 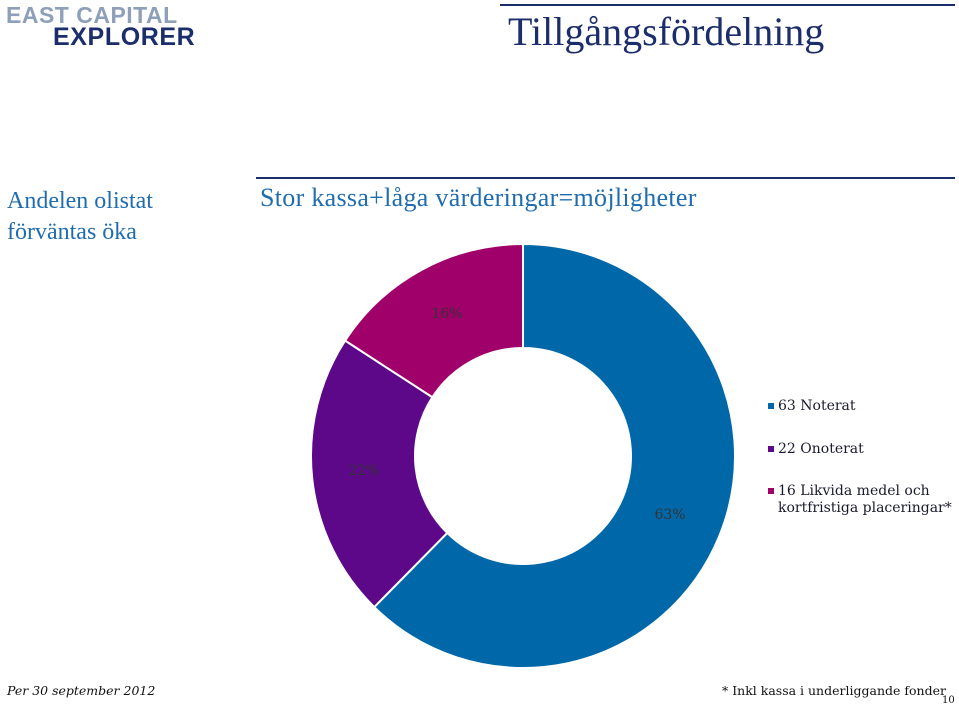 I want to click on legend-item-noterat: 63 Noterat, so click(x=863, y=406).